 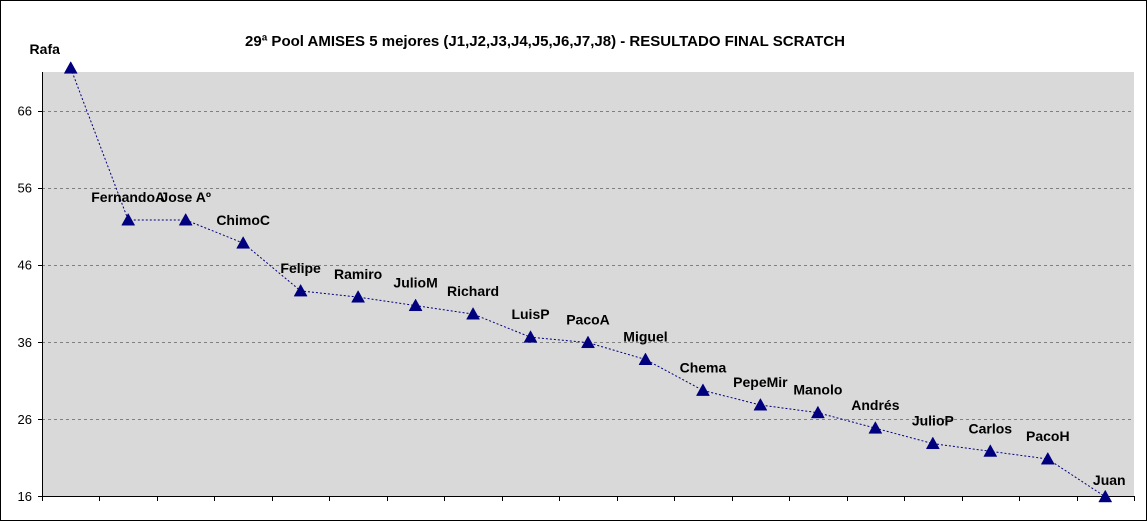 What do you see at coordinates (760, 382) in the screenshot?
I see `point-label: PepeMir` at bounding box center [760, 382].